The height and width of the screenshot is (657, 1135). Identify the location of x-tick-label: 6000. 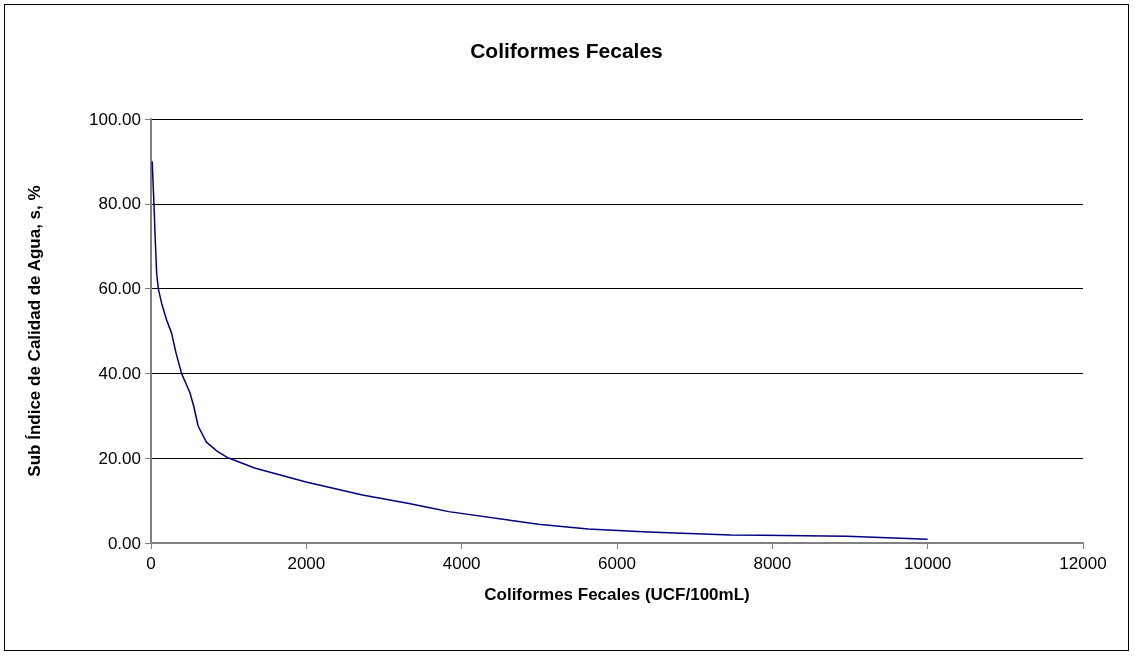
(617, 563).